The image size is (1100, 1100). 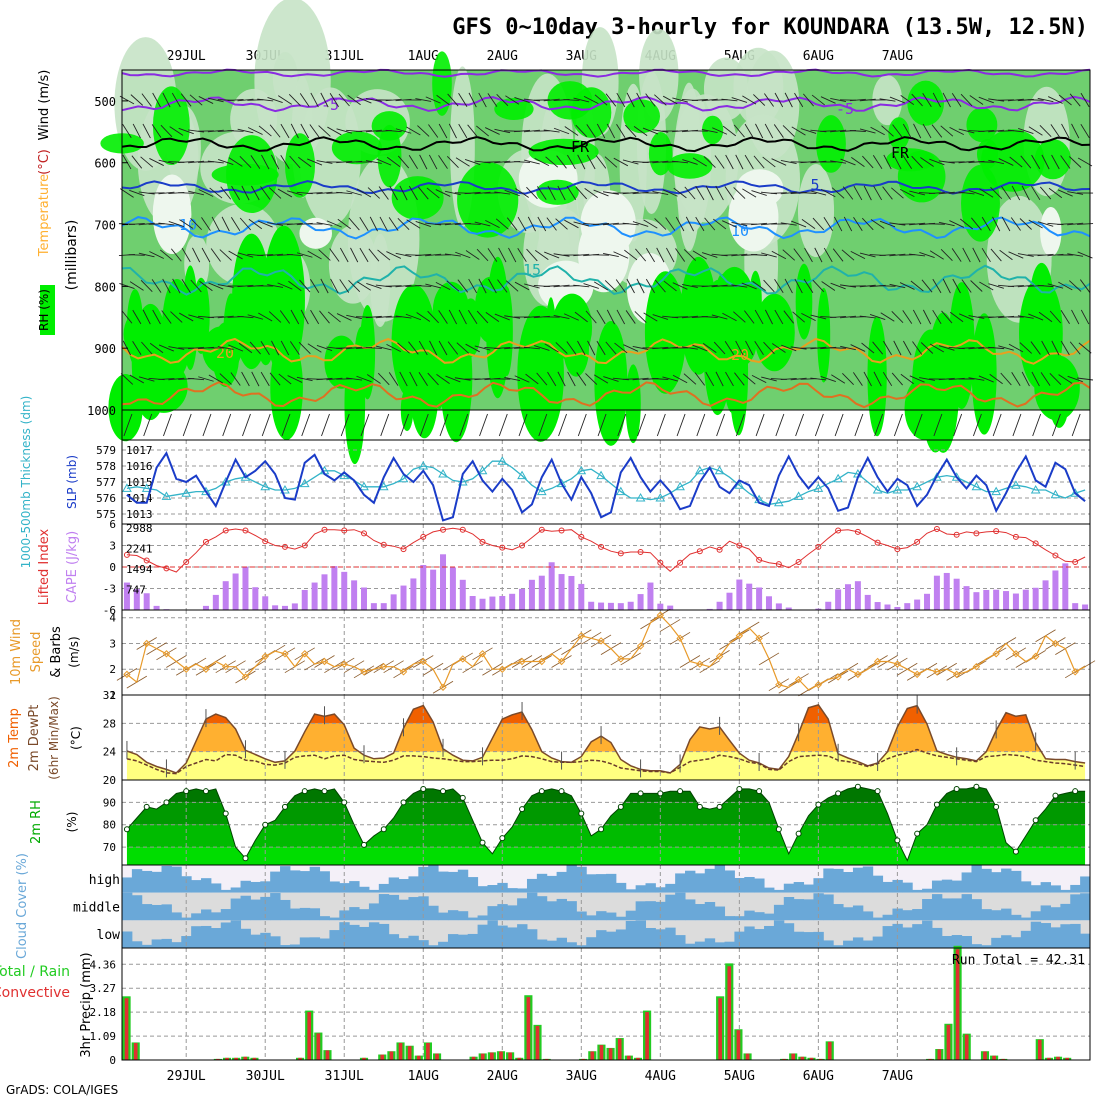 I want to click on rh-legend-swatch, so click(x=47, y=310).